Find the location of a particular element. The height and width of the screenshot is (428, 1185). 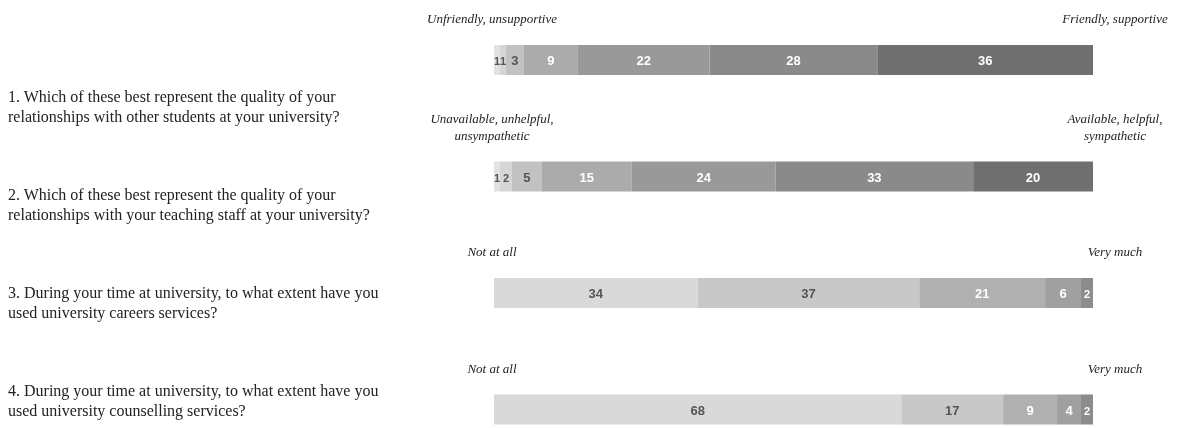

y-tick-label: 2. Which of these best represent the quality of your relationships with your teaching staff at your university? is located at coordinates (189, 205).